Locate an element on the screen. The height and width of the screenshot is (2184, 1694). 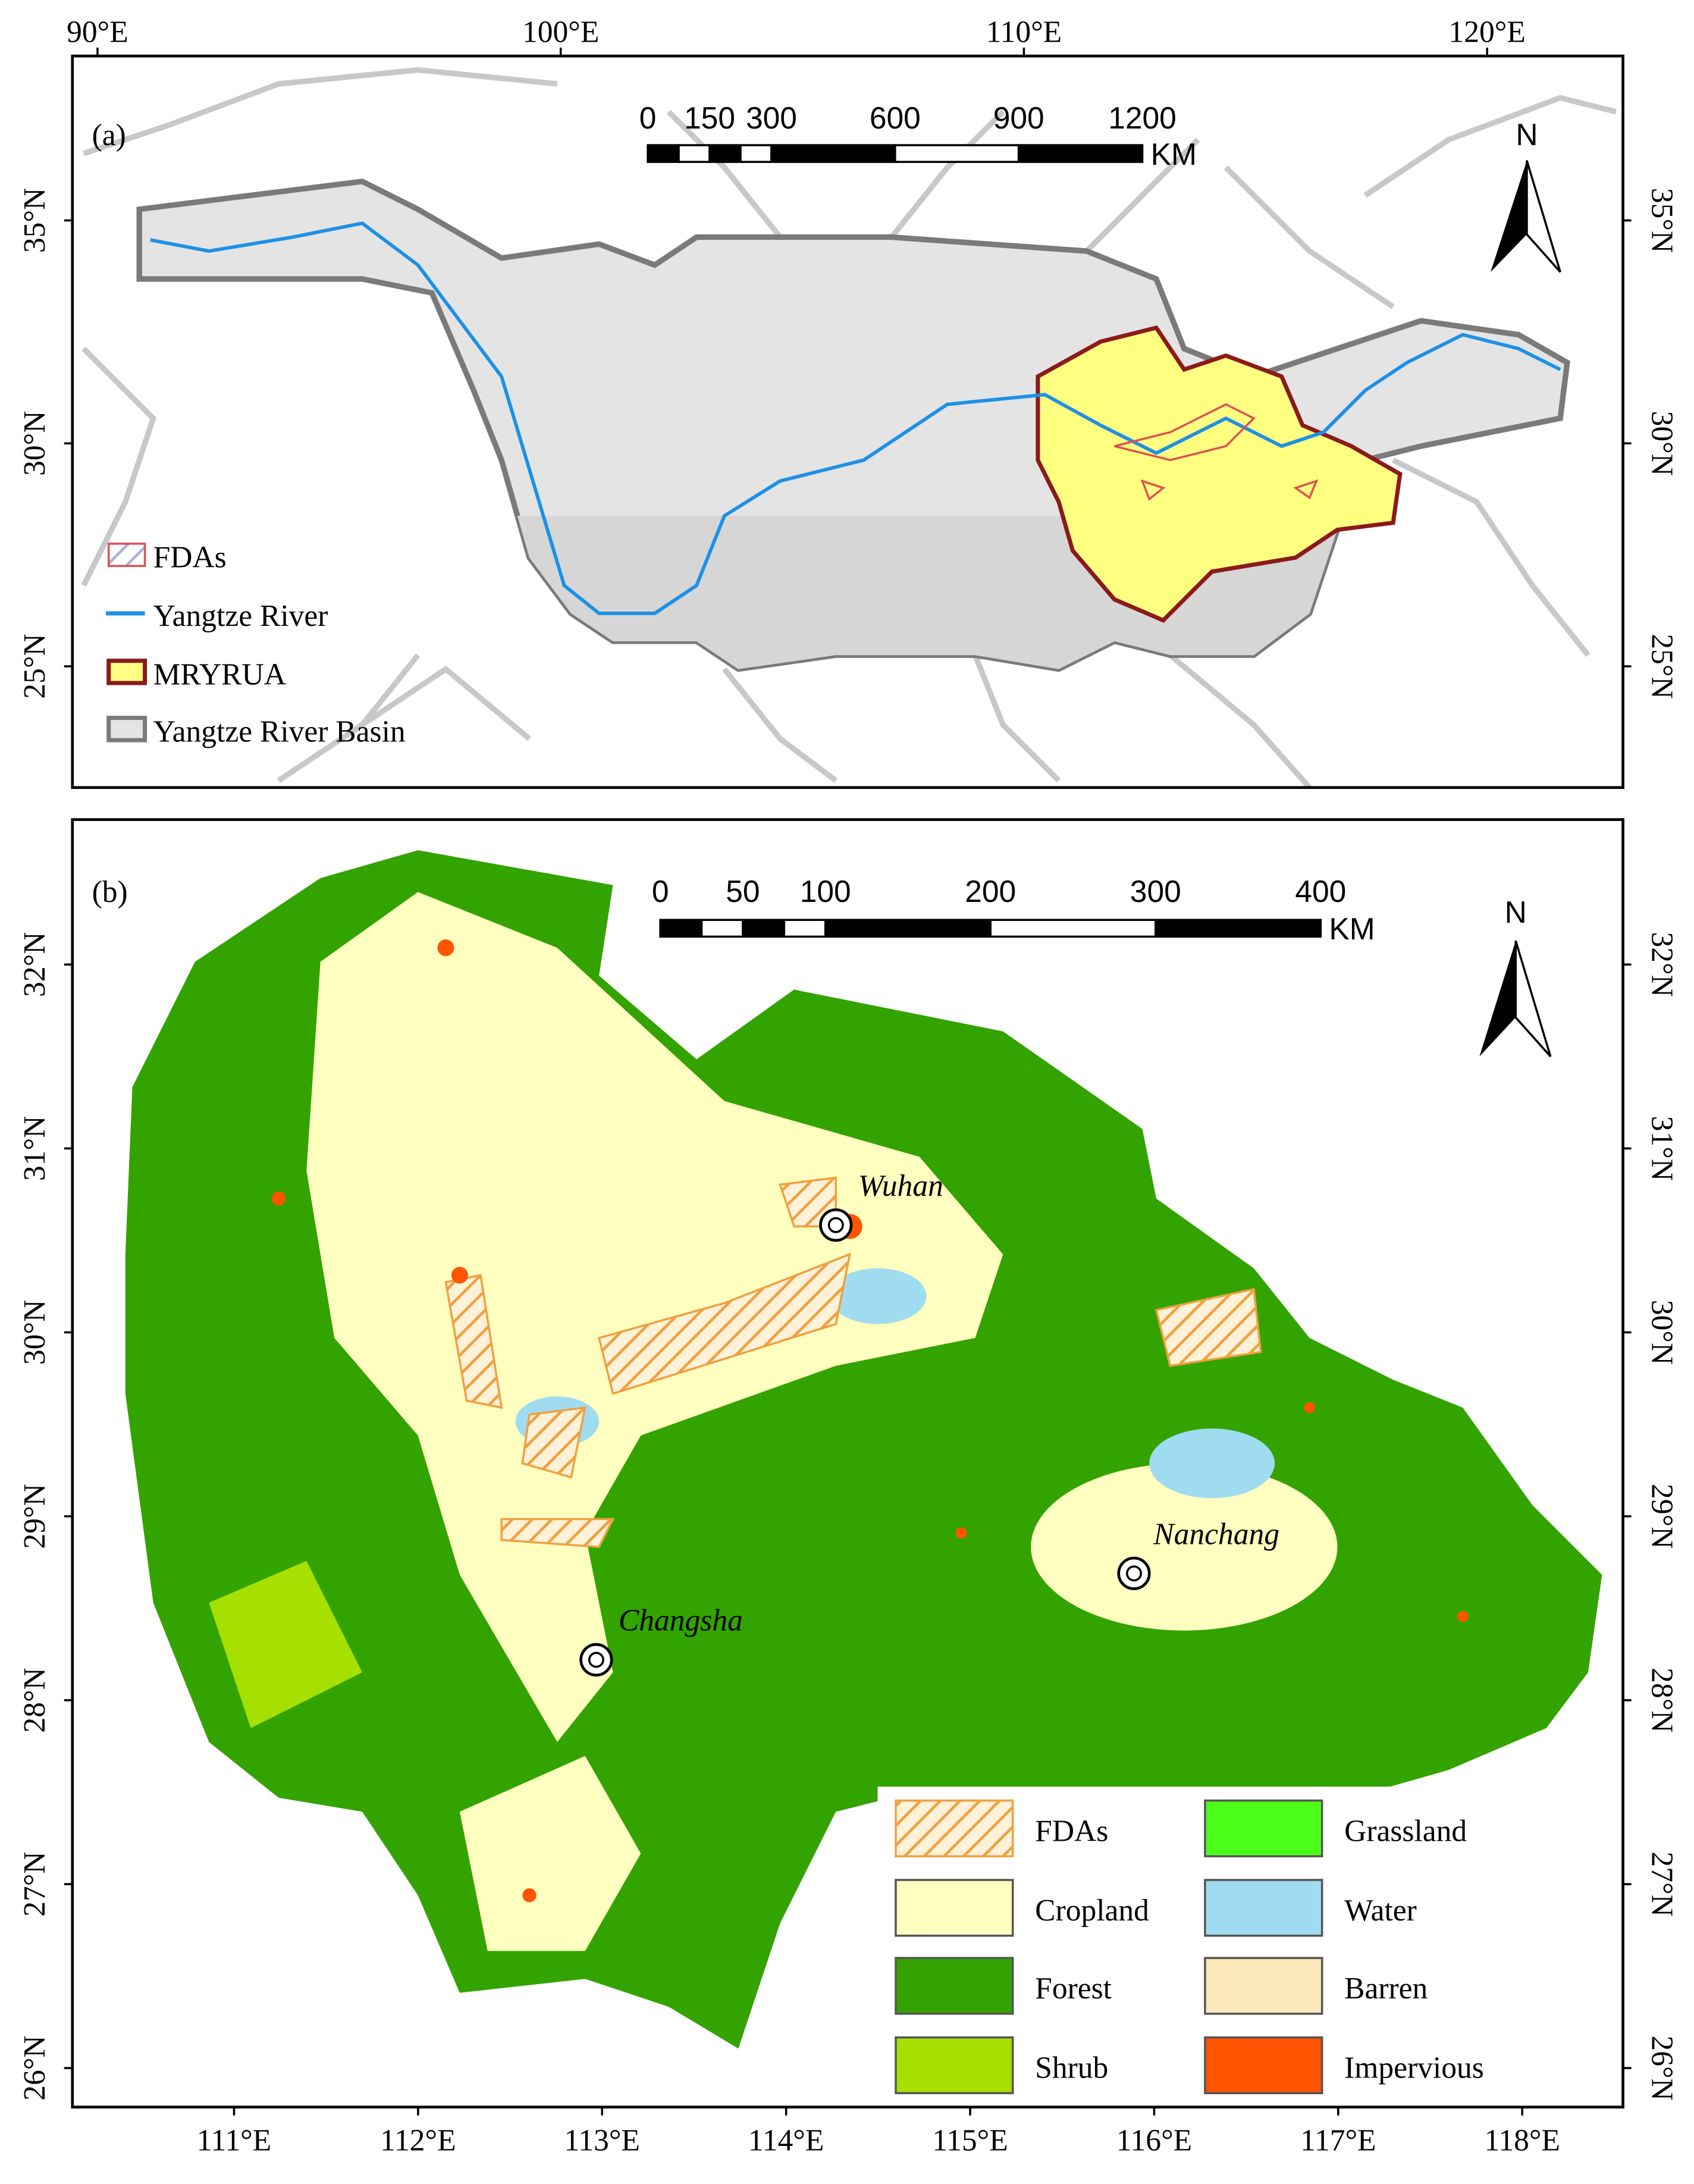
scale-label: 900 is located at coordinates (1018, 118).